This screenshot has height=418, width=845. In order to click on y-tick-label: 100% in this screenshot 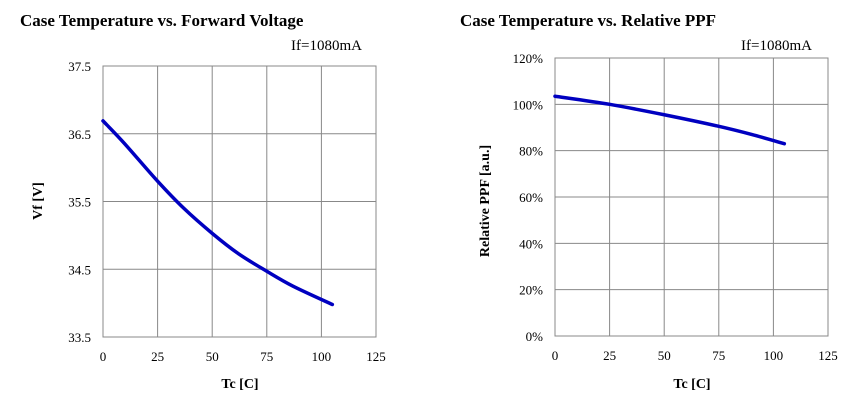, I will do `click(528, 104)`.